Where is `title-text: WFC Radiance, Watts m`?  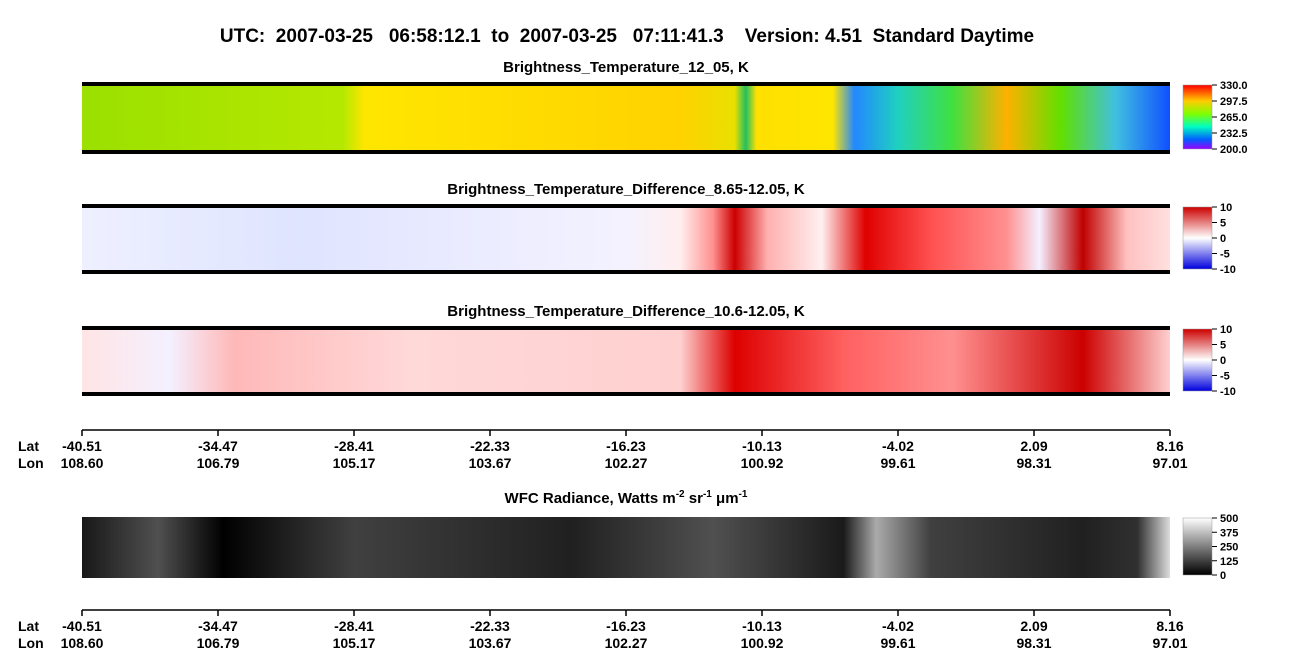 title-text: WFC Radiance, Watts m is located at coordinates (590, 498).